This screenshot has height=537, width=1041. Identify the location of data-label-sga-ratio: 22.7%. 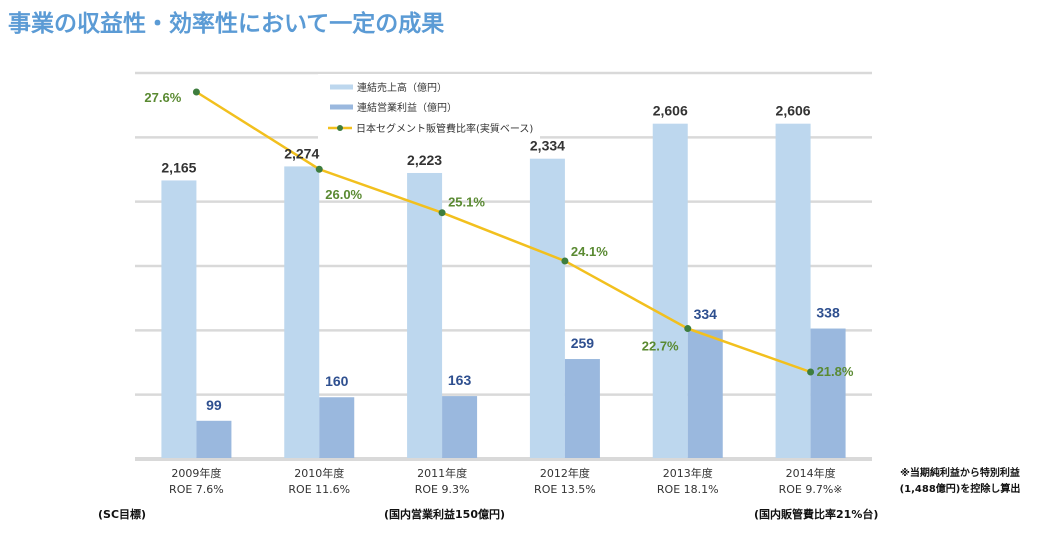
(660, 346).